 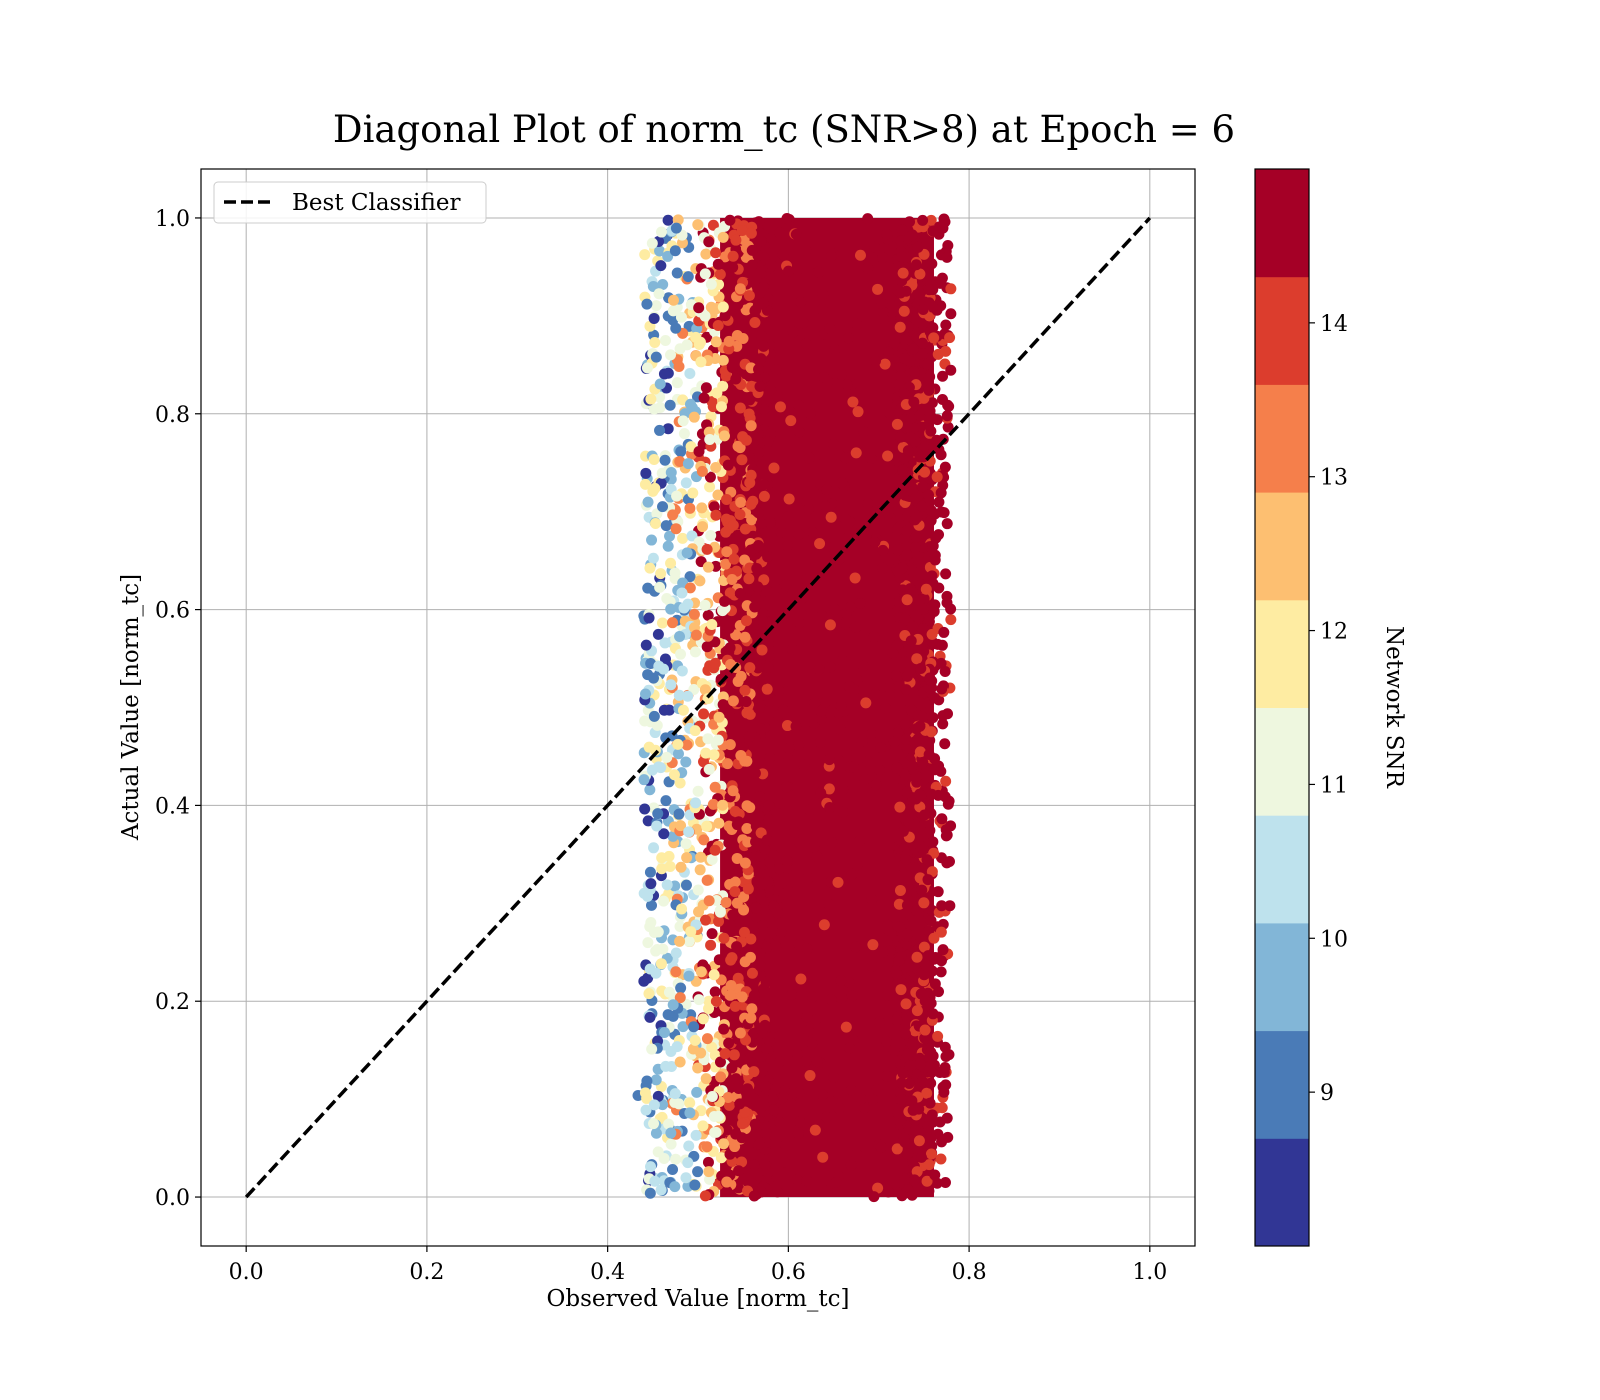 What do you see at coordinates (246, 1272) in the screenshot?
I see `x-tick-label: 0.0` at bounding box center [246, 1272].